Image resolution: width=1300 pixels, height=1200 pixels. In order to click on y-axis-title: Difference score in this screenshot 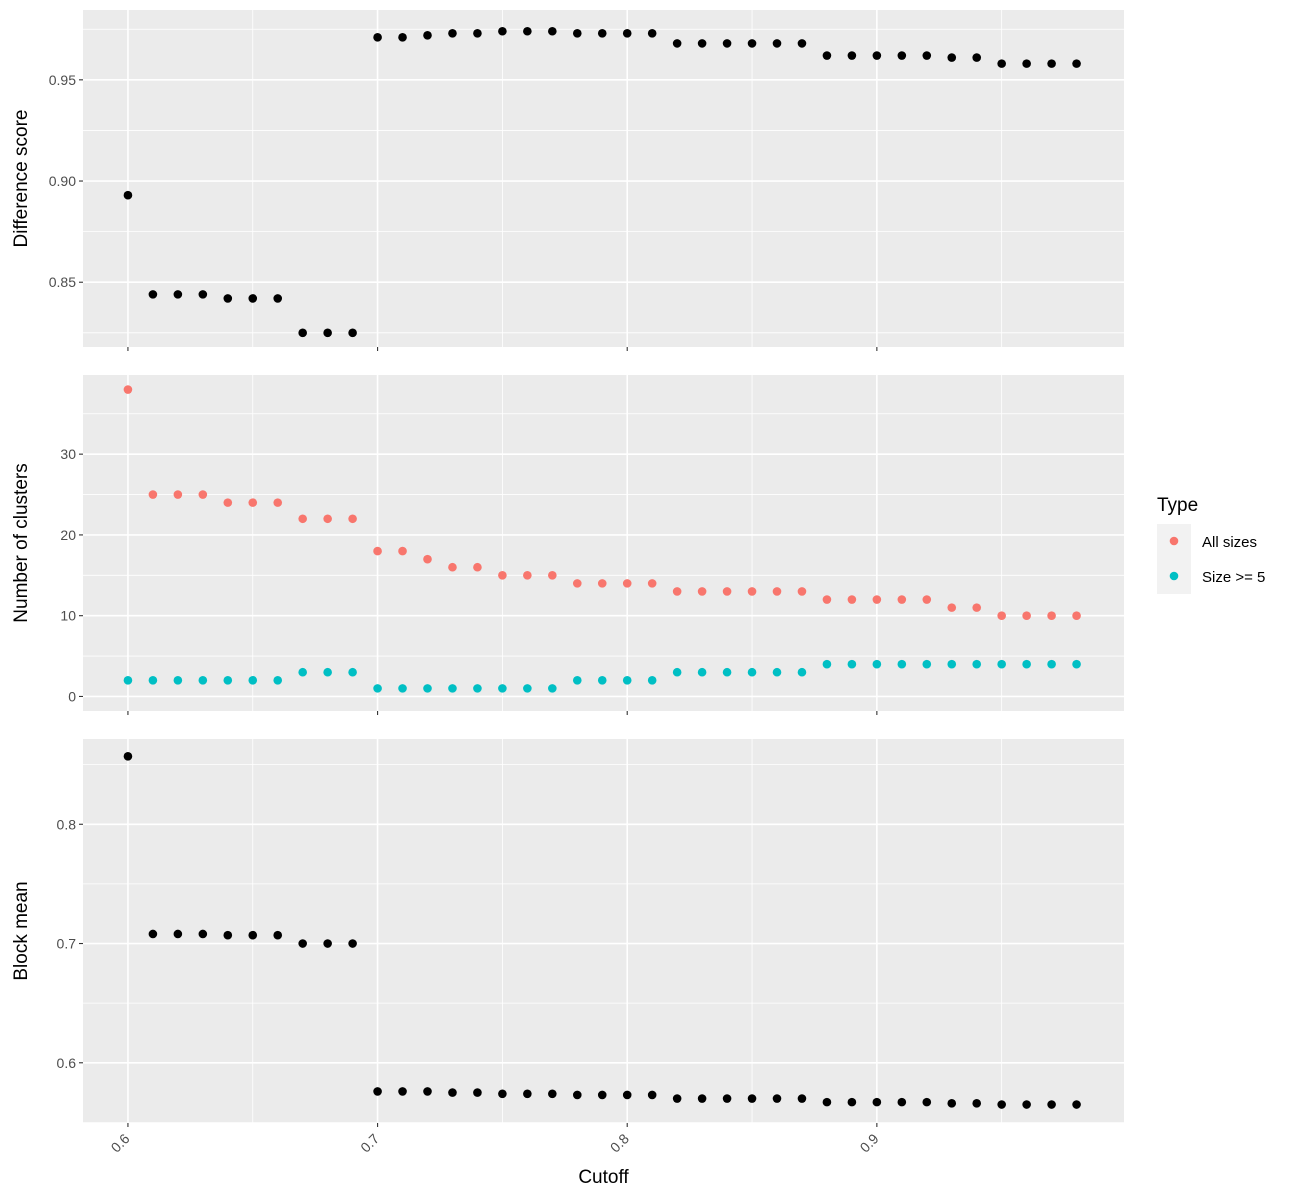, I will do `click(21, 179)`.